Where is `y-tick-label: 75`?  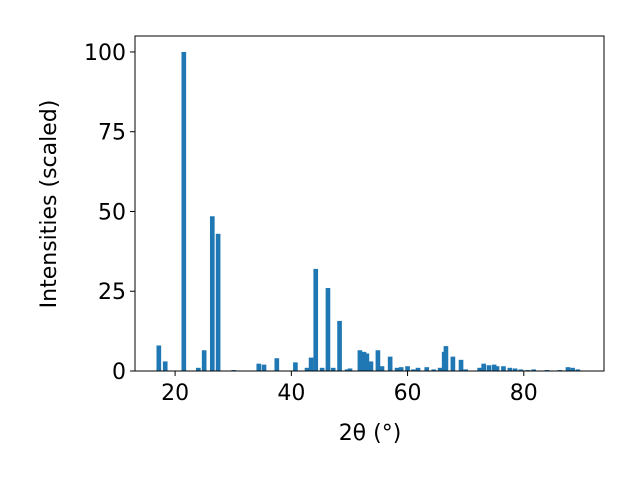 y-tick-label: 75 is located at coordinates (112, 133).